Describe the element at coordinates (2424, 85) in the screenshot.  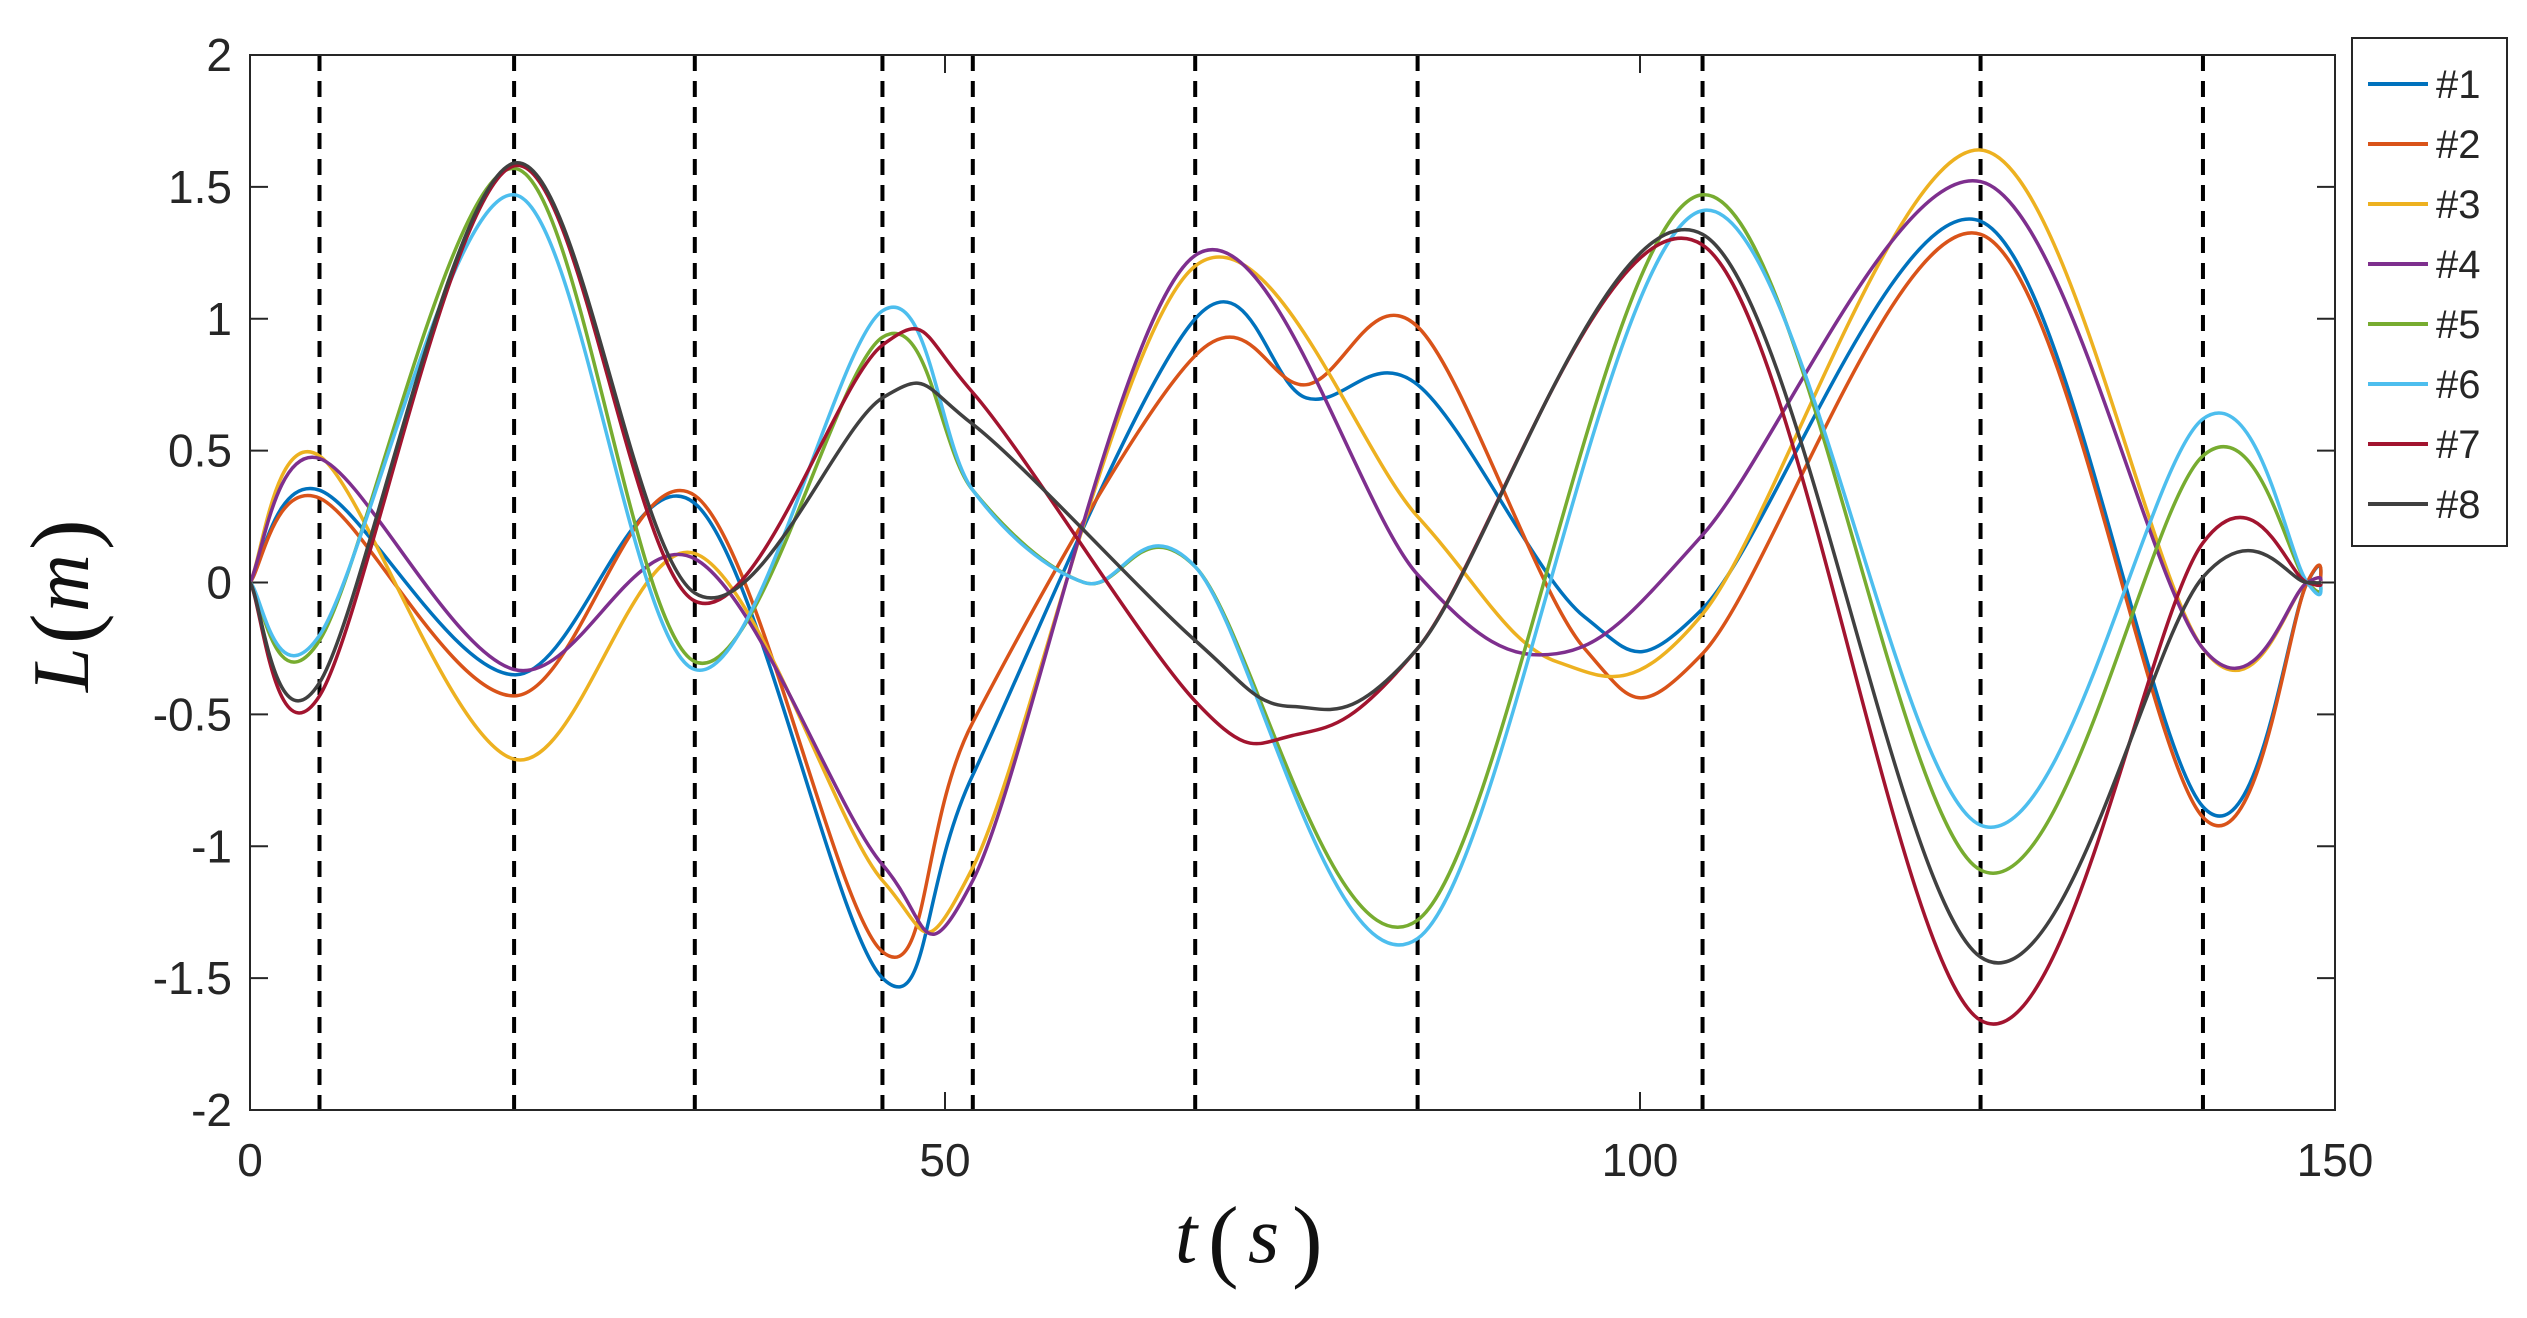
I see `legend-item: #1` at that location.